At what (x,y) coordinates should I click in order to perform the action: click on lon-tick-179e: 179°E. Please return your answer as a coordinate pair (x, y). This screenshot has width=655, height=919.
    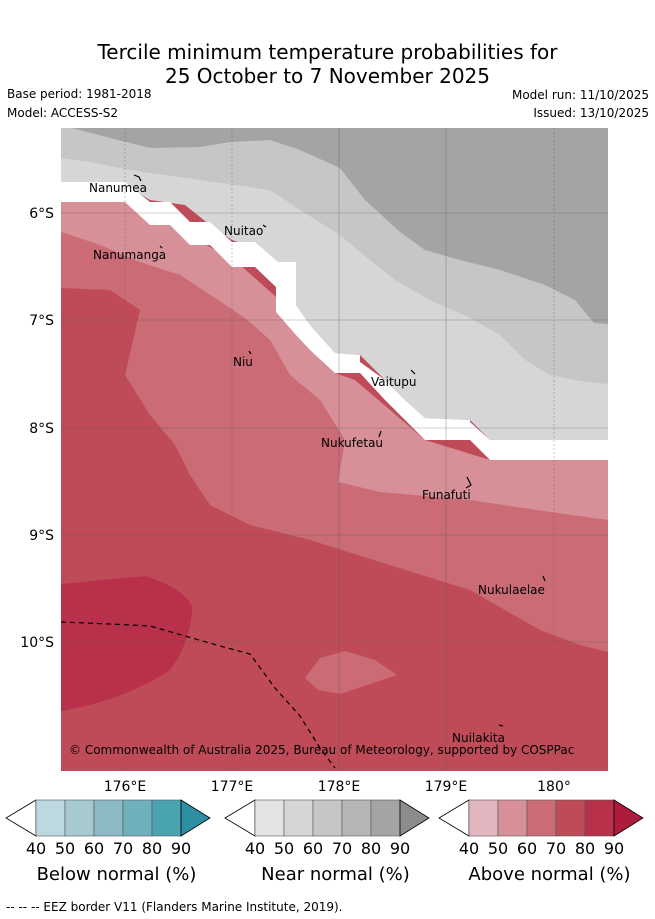
    Looking at the image, I should click on (446, 787).